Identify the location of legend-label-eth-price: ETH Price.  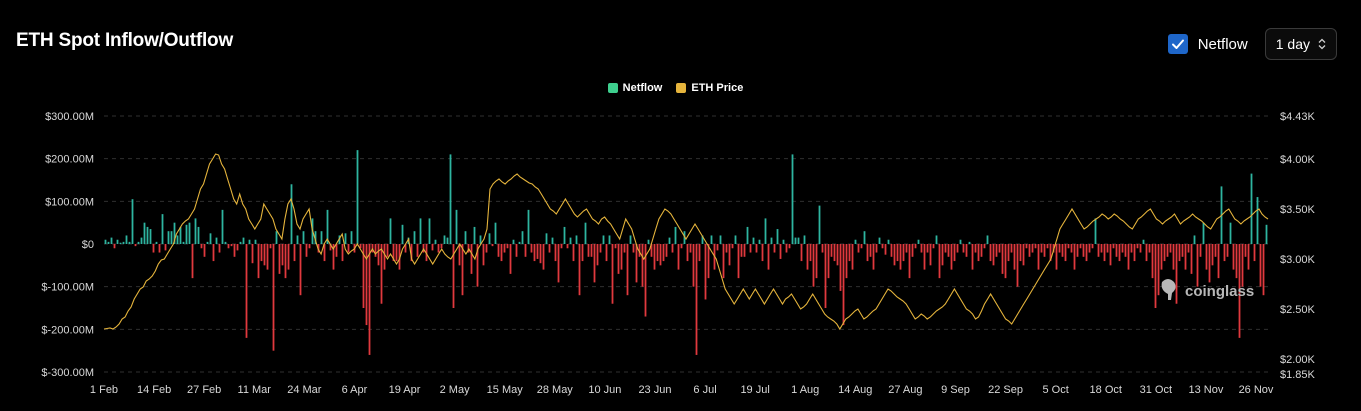
(717, 88).